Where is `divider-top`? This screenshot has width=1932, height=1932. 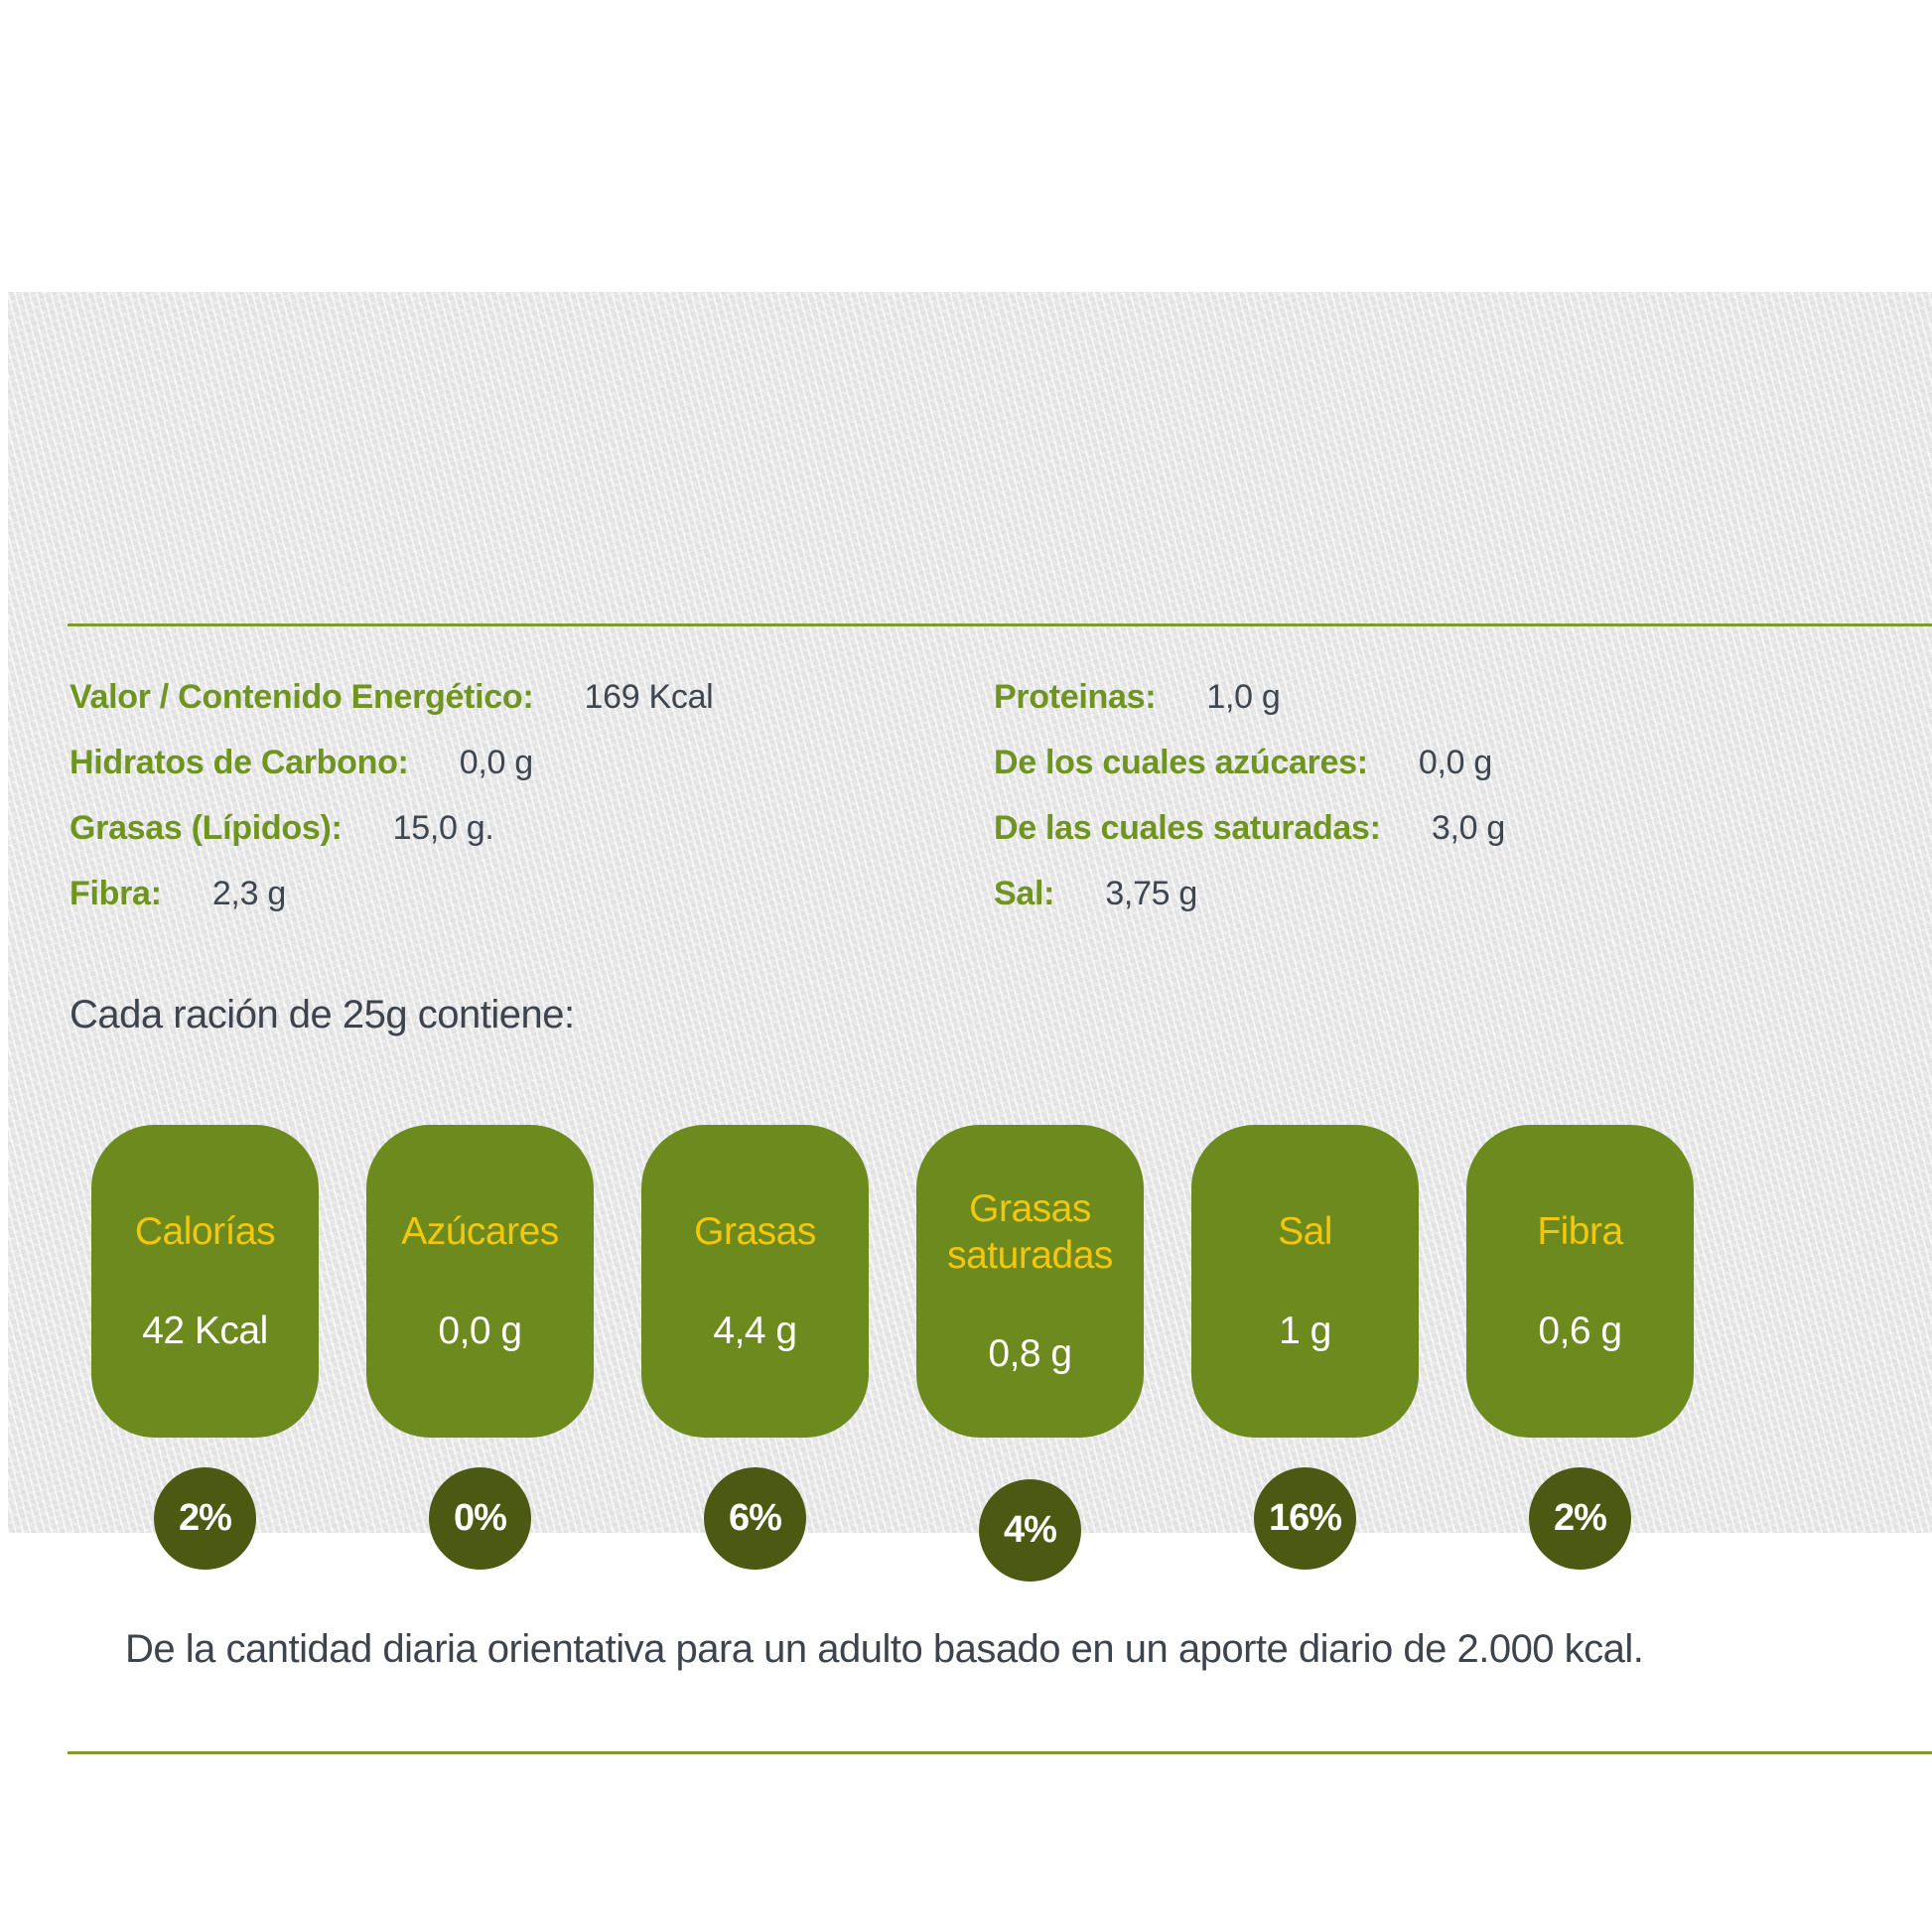
divider-top is located at coordinates (1000, 625).